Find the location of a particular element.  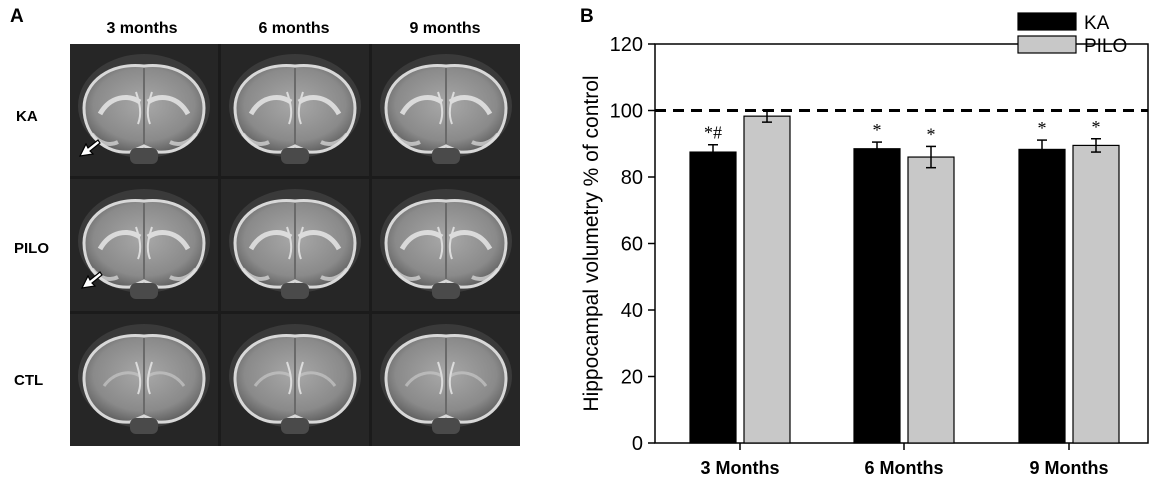

y-tick-label: 100 is located at coordinates (626, 112).